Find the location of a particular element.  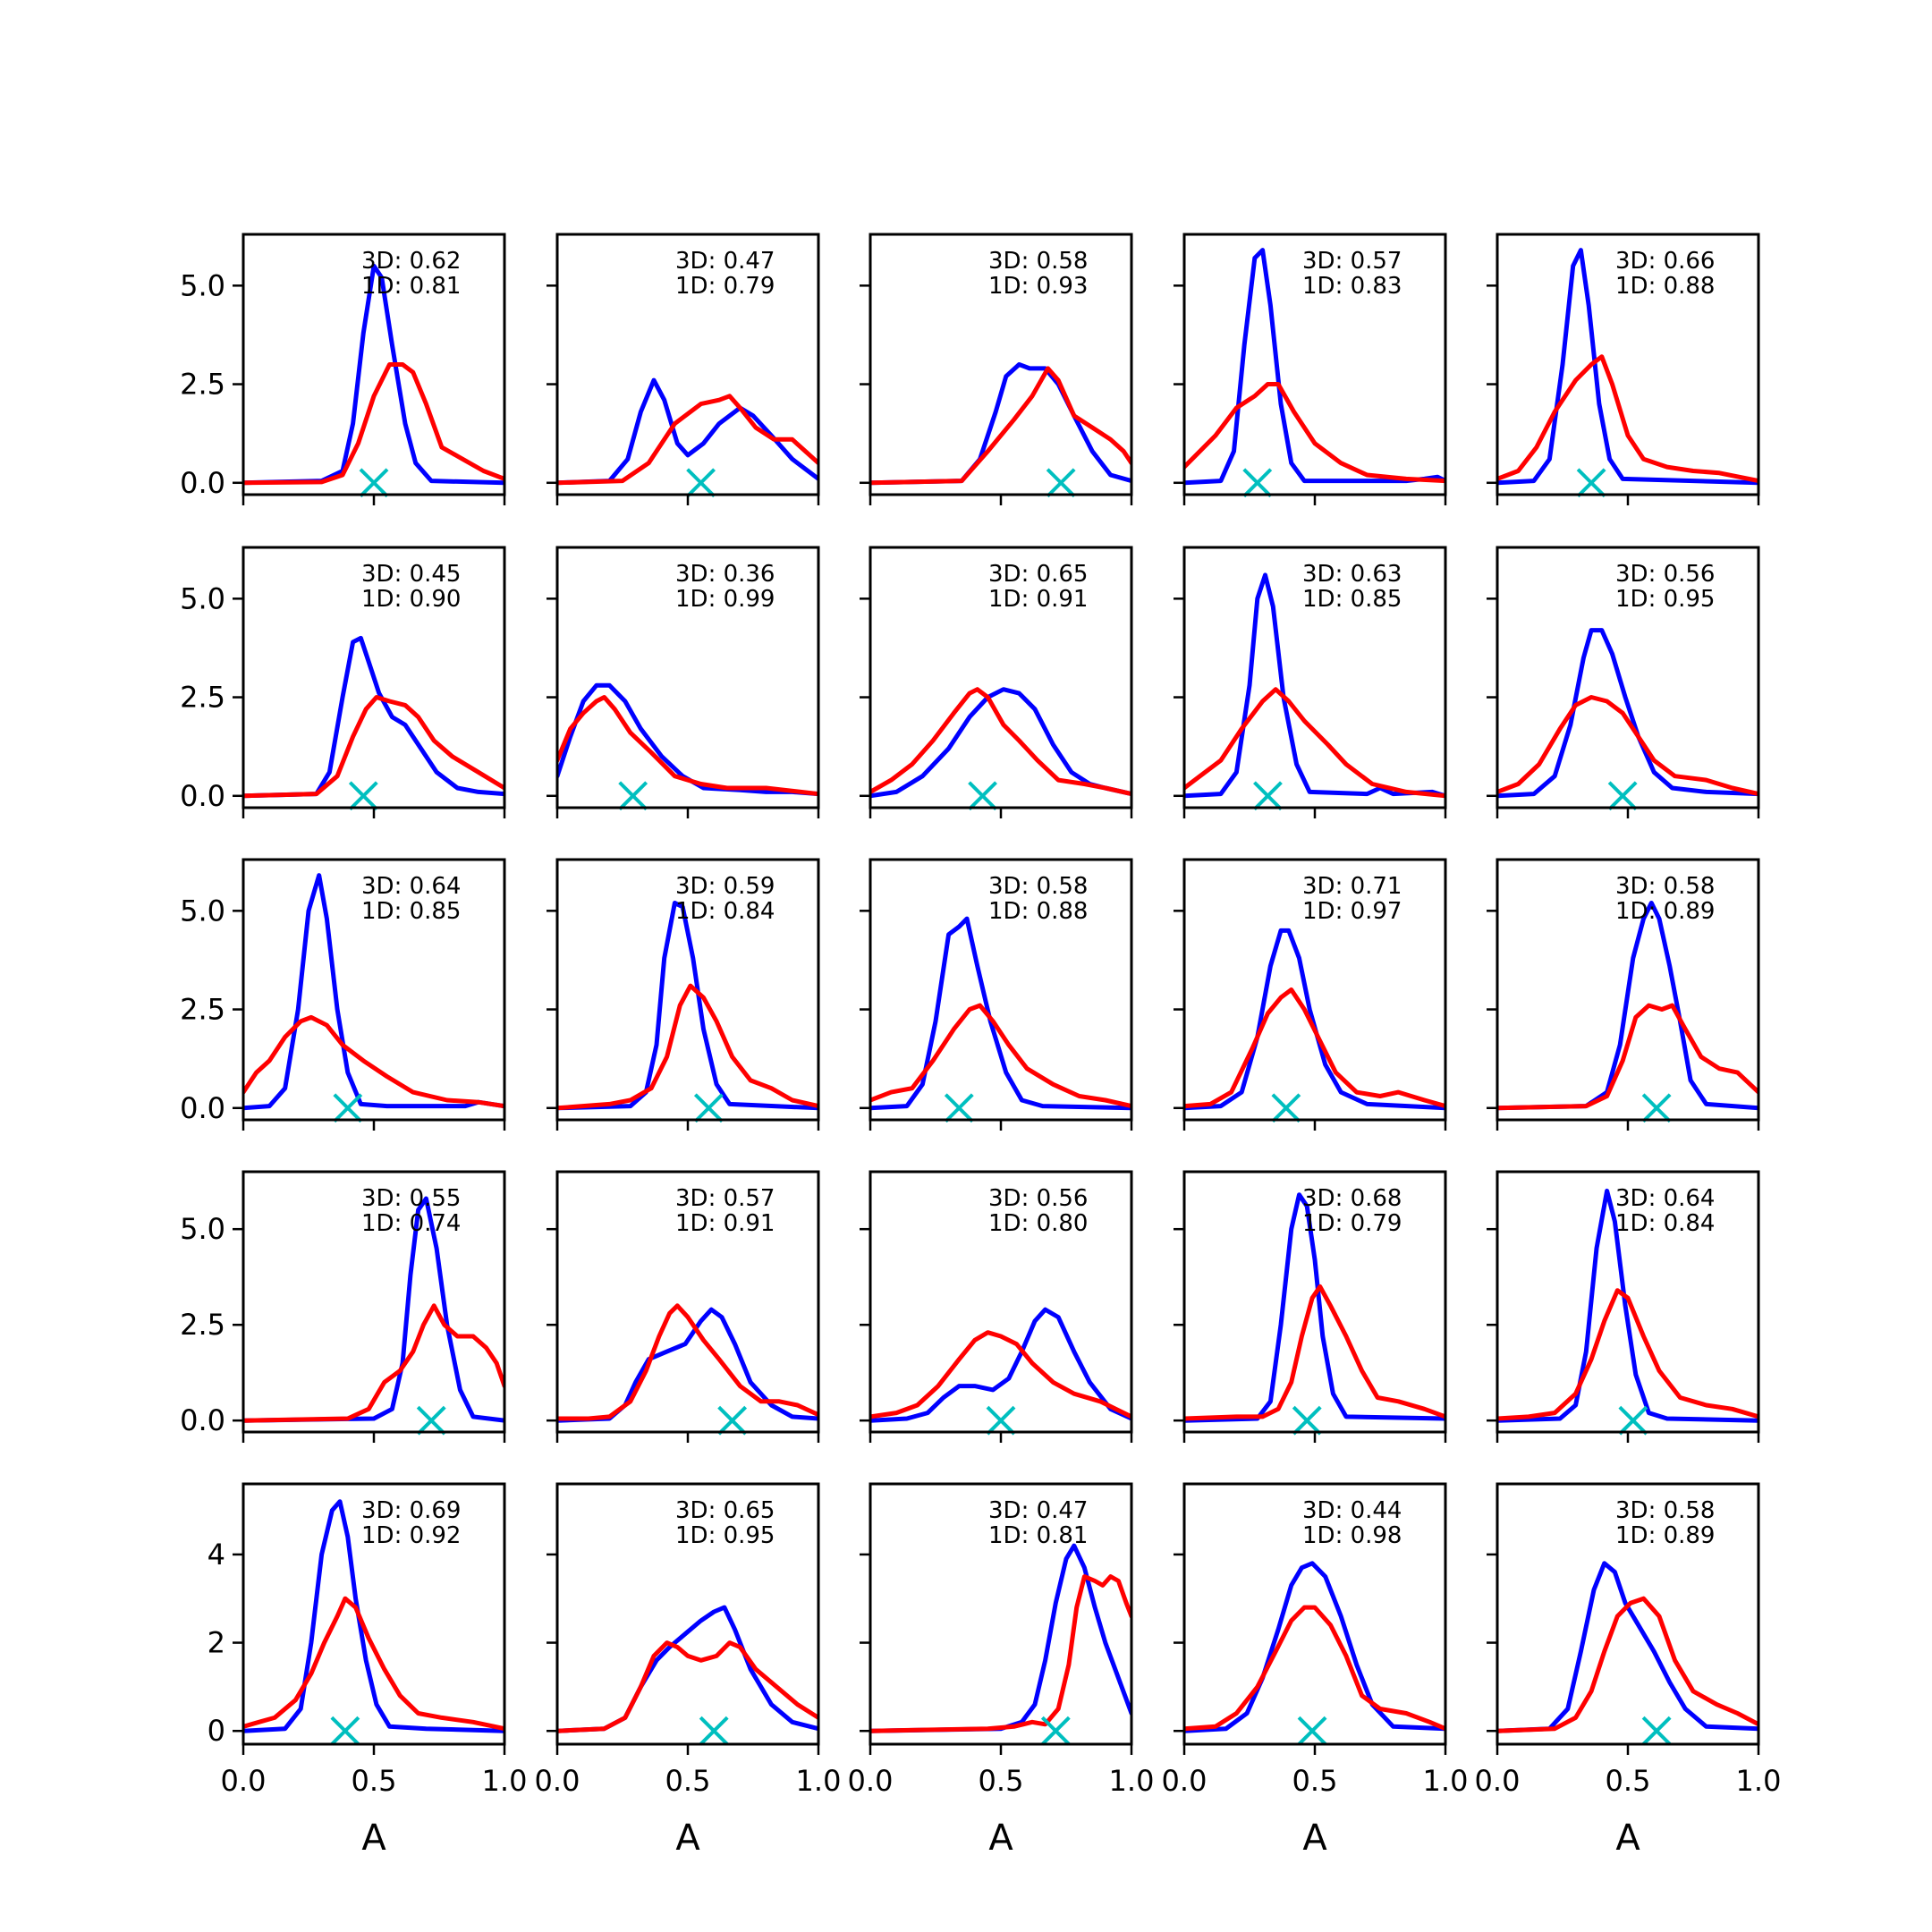

score-annotation: 3D: 0.71 is located at coordinates (1352, 886).